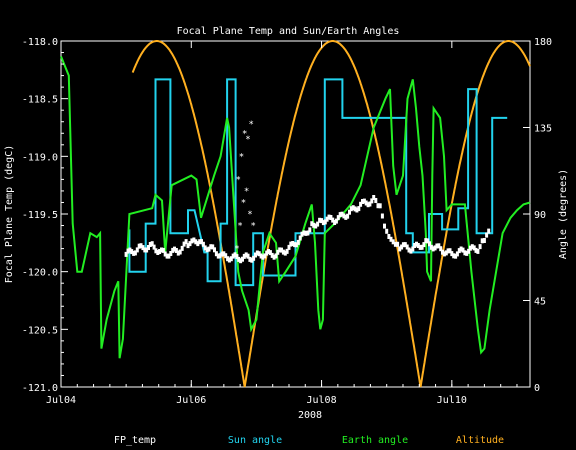 This screenshot has height=450, width=576. What do you see at coordinates (540, 302) in the screenshot?
I see `y-right-tick-label: 45` at bounding box center [540, 302].